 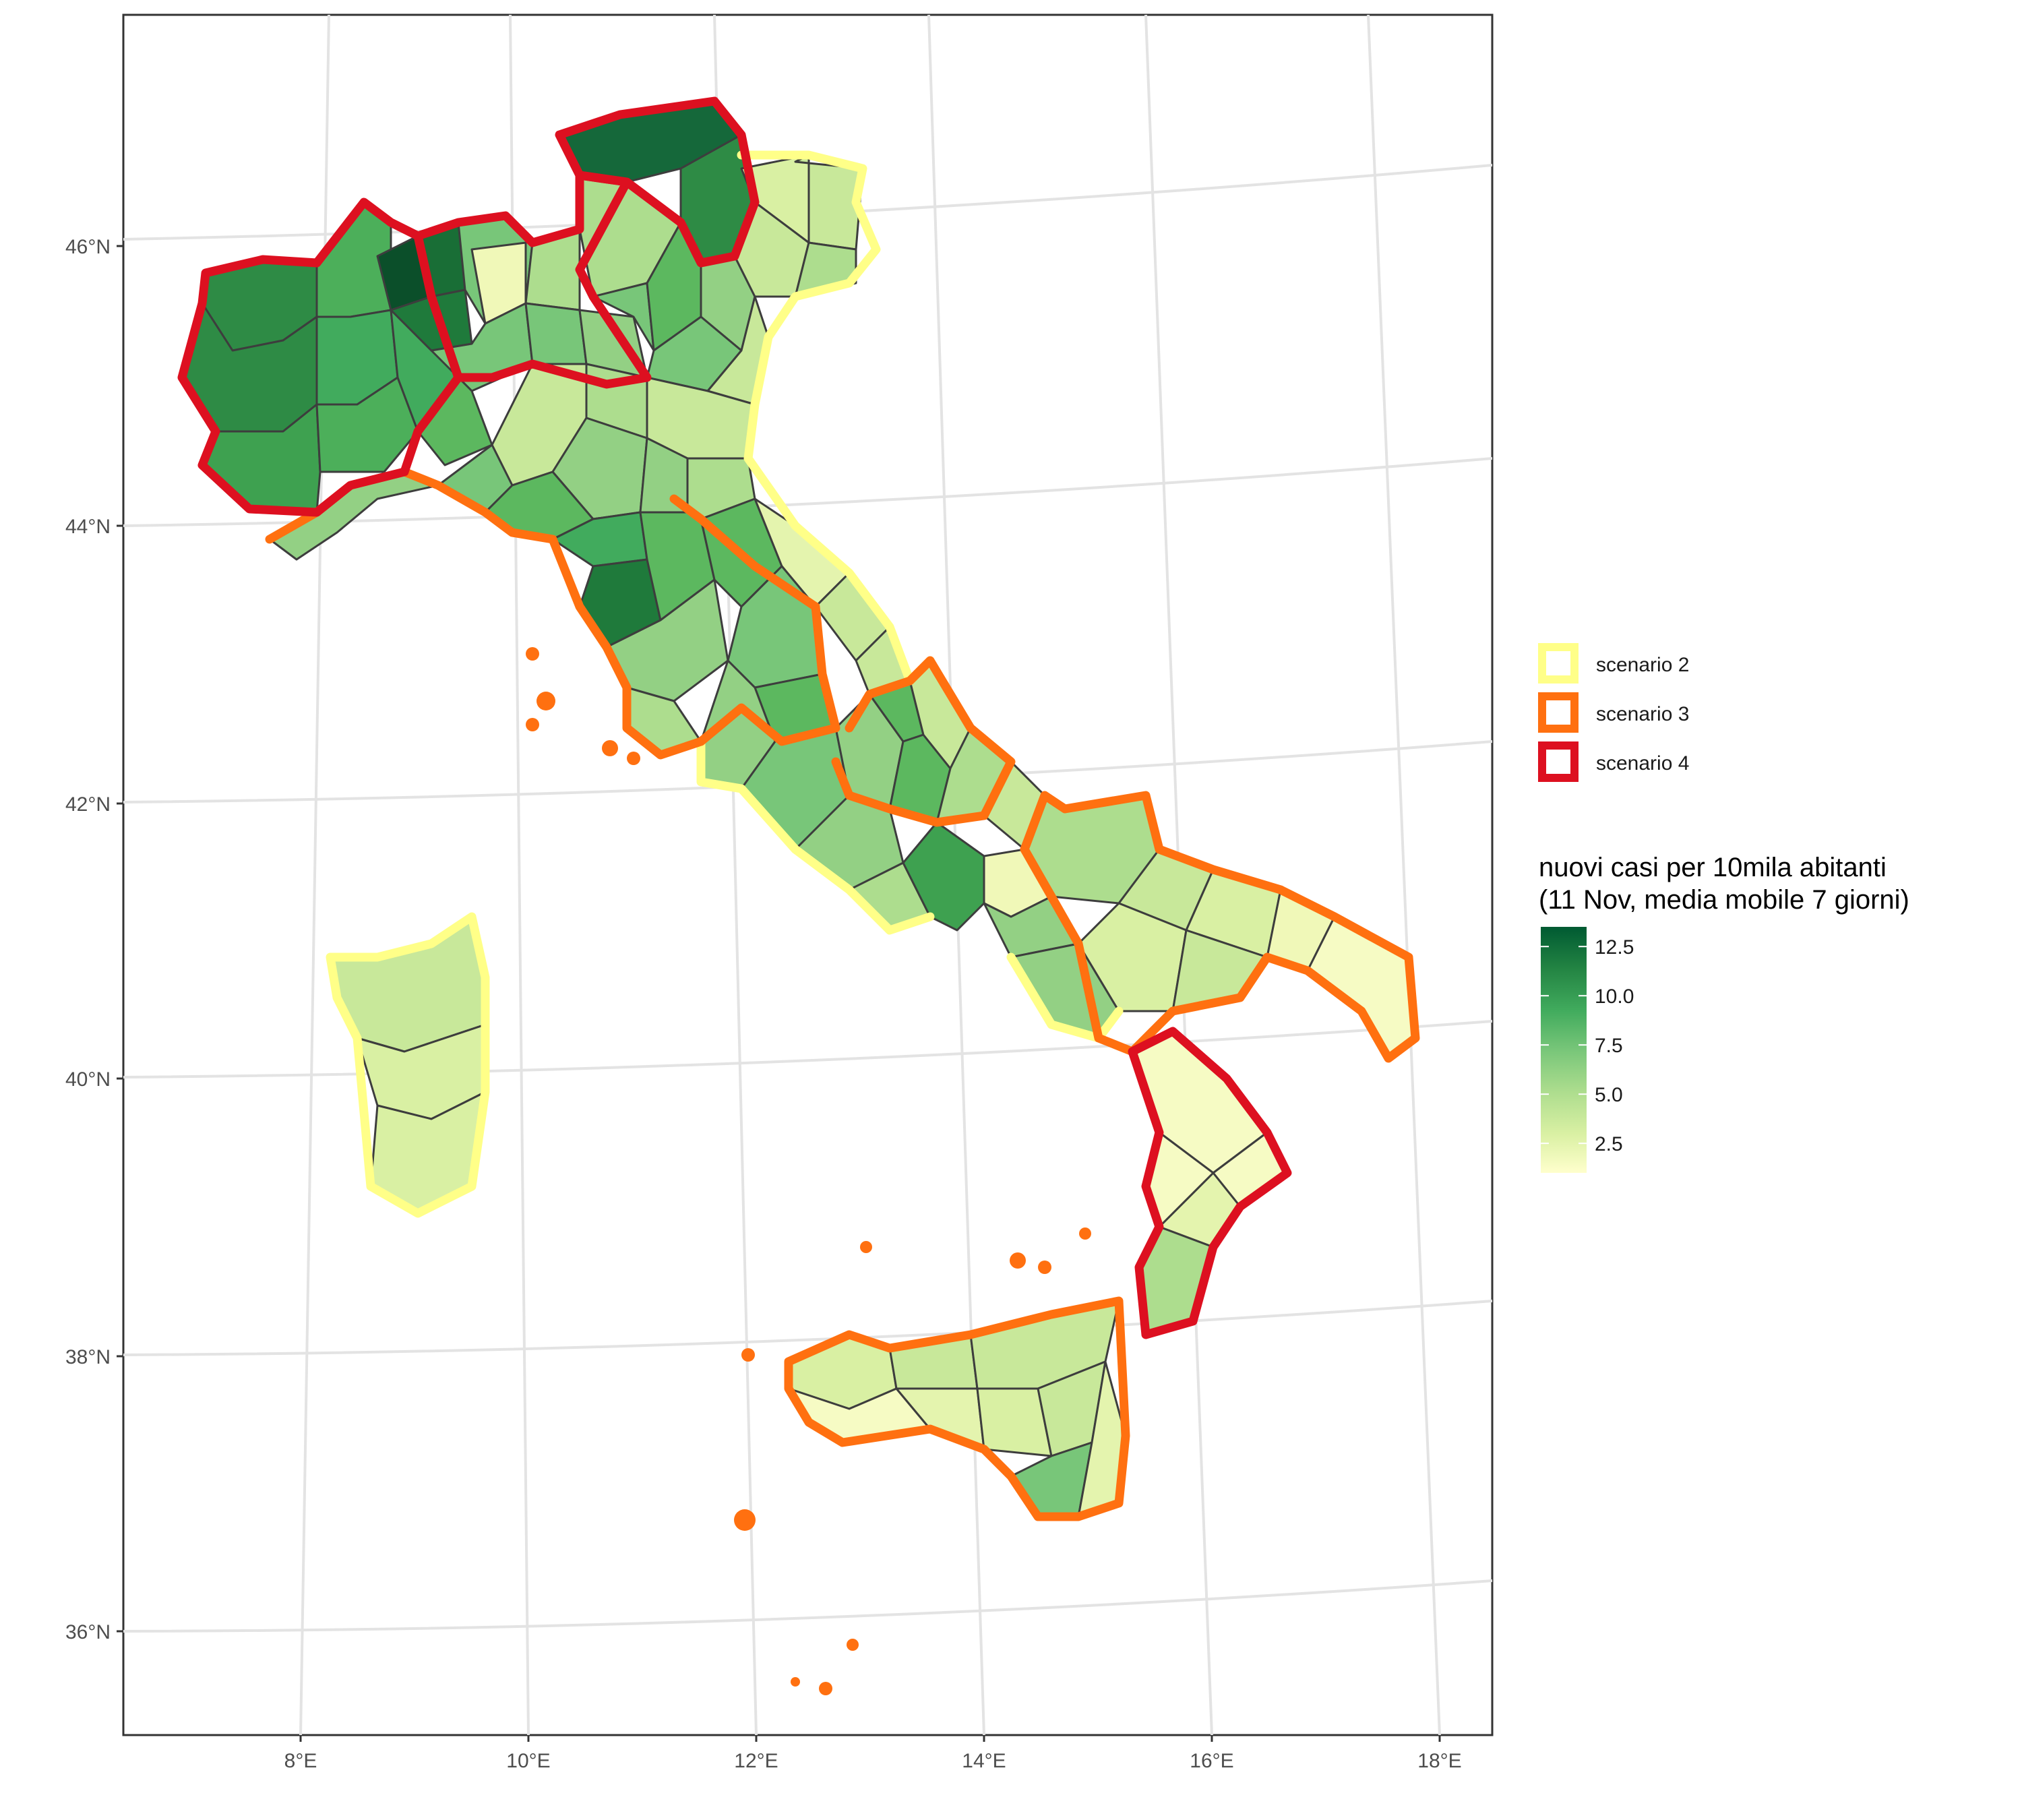 I want to click on legend-label: scenario 2, so click(x=1642, y=665).